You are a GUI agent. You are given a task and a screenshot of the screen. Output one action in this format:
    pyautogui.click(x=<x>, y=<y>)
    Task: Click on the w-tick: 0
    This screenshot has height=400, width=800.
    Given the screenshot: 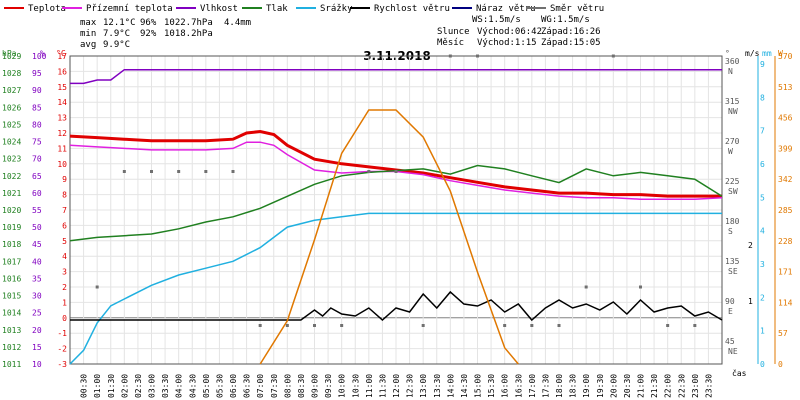 What is the action you would take?
    pyautogui.click(x=780, y=364)
    